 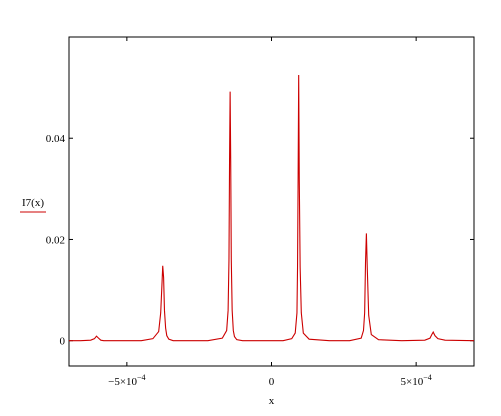 I want to click on y-tick-label: 0, so click(x=63, y=342).